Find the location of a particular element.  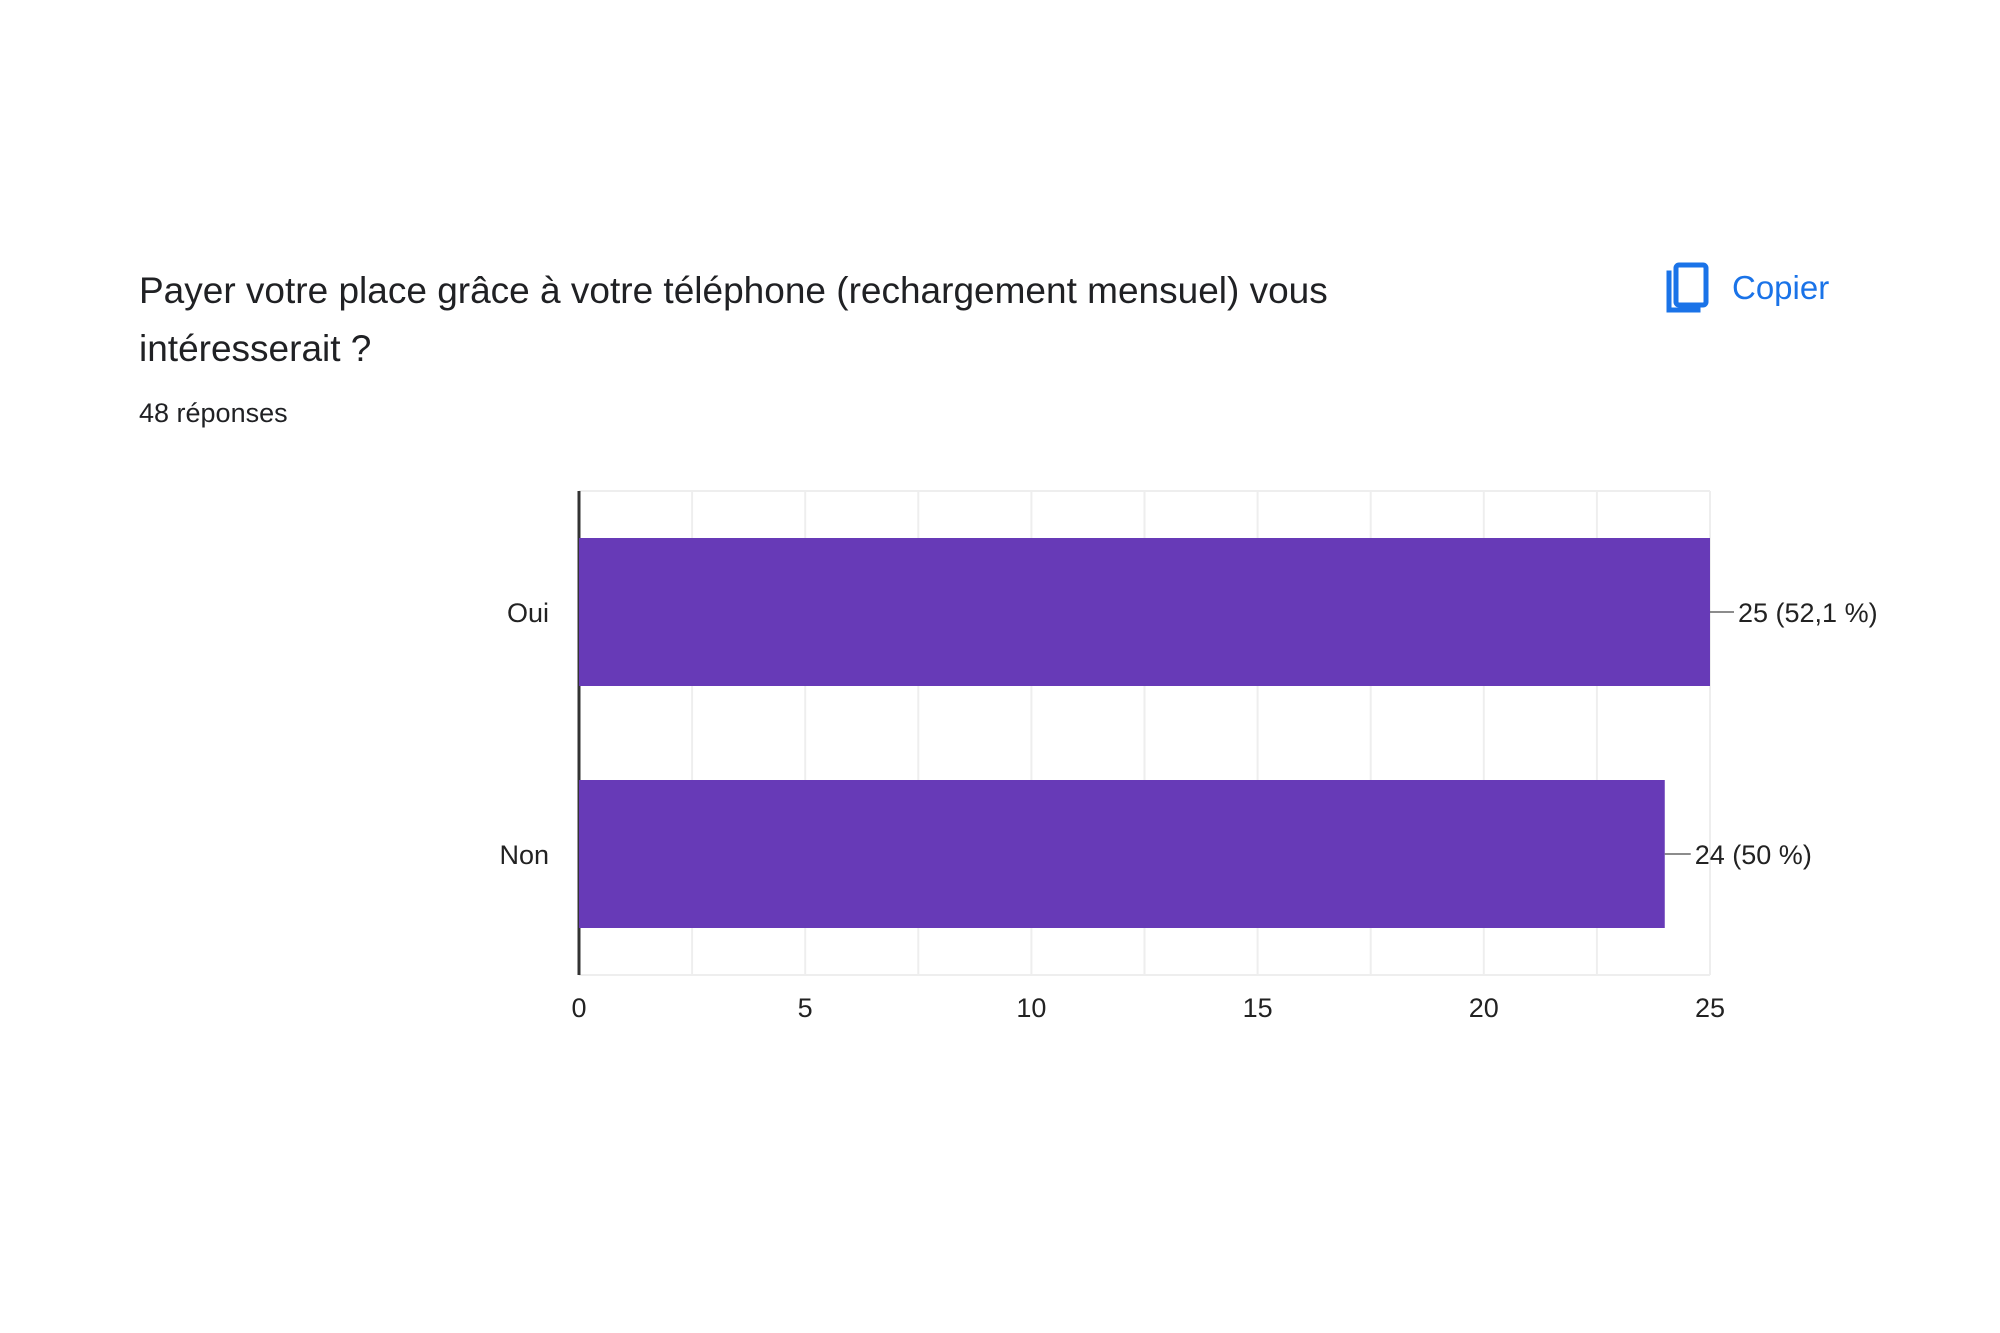

x-tick-label: 20 is located at coordinates (1484, 1008).